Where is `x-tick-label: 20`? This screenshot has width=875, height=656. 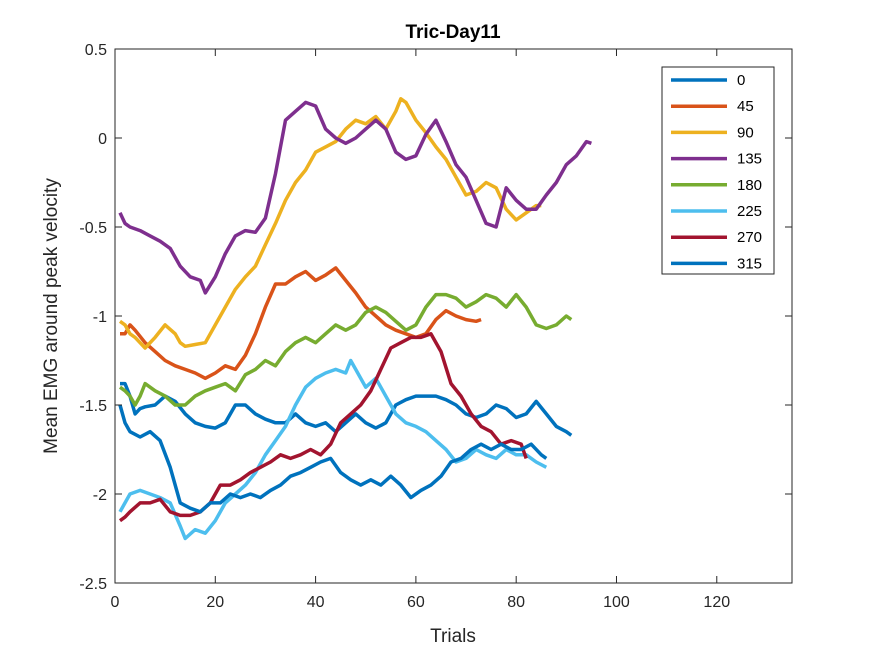
x-tick-label: 20 is located at coordinates (215, 602).